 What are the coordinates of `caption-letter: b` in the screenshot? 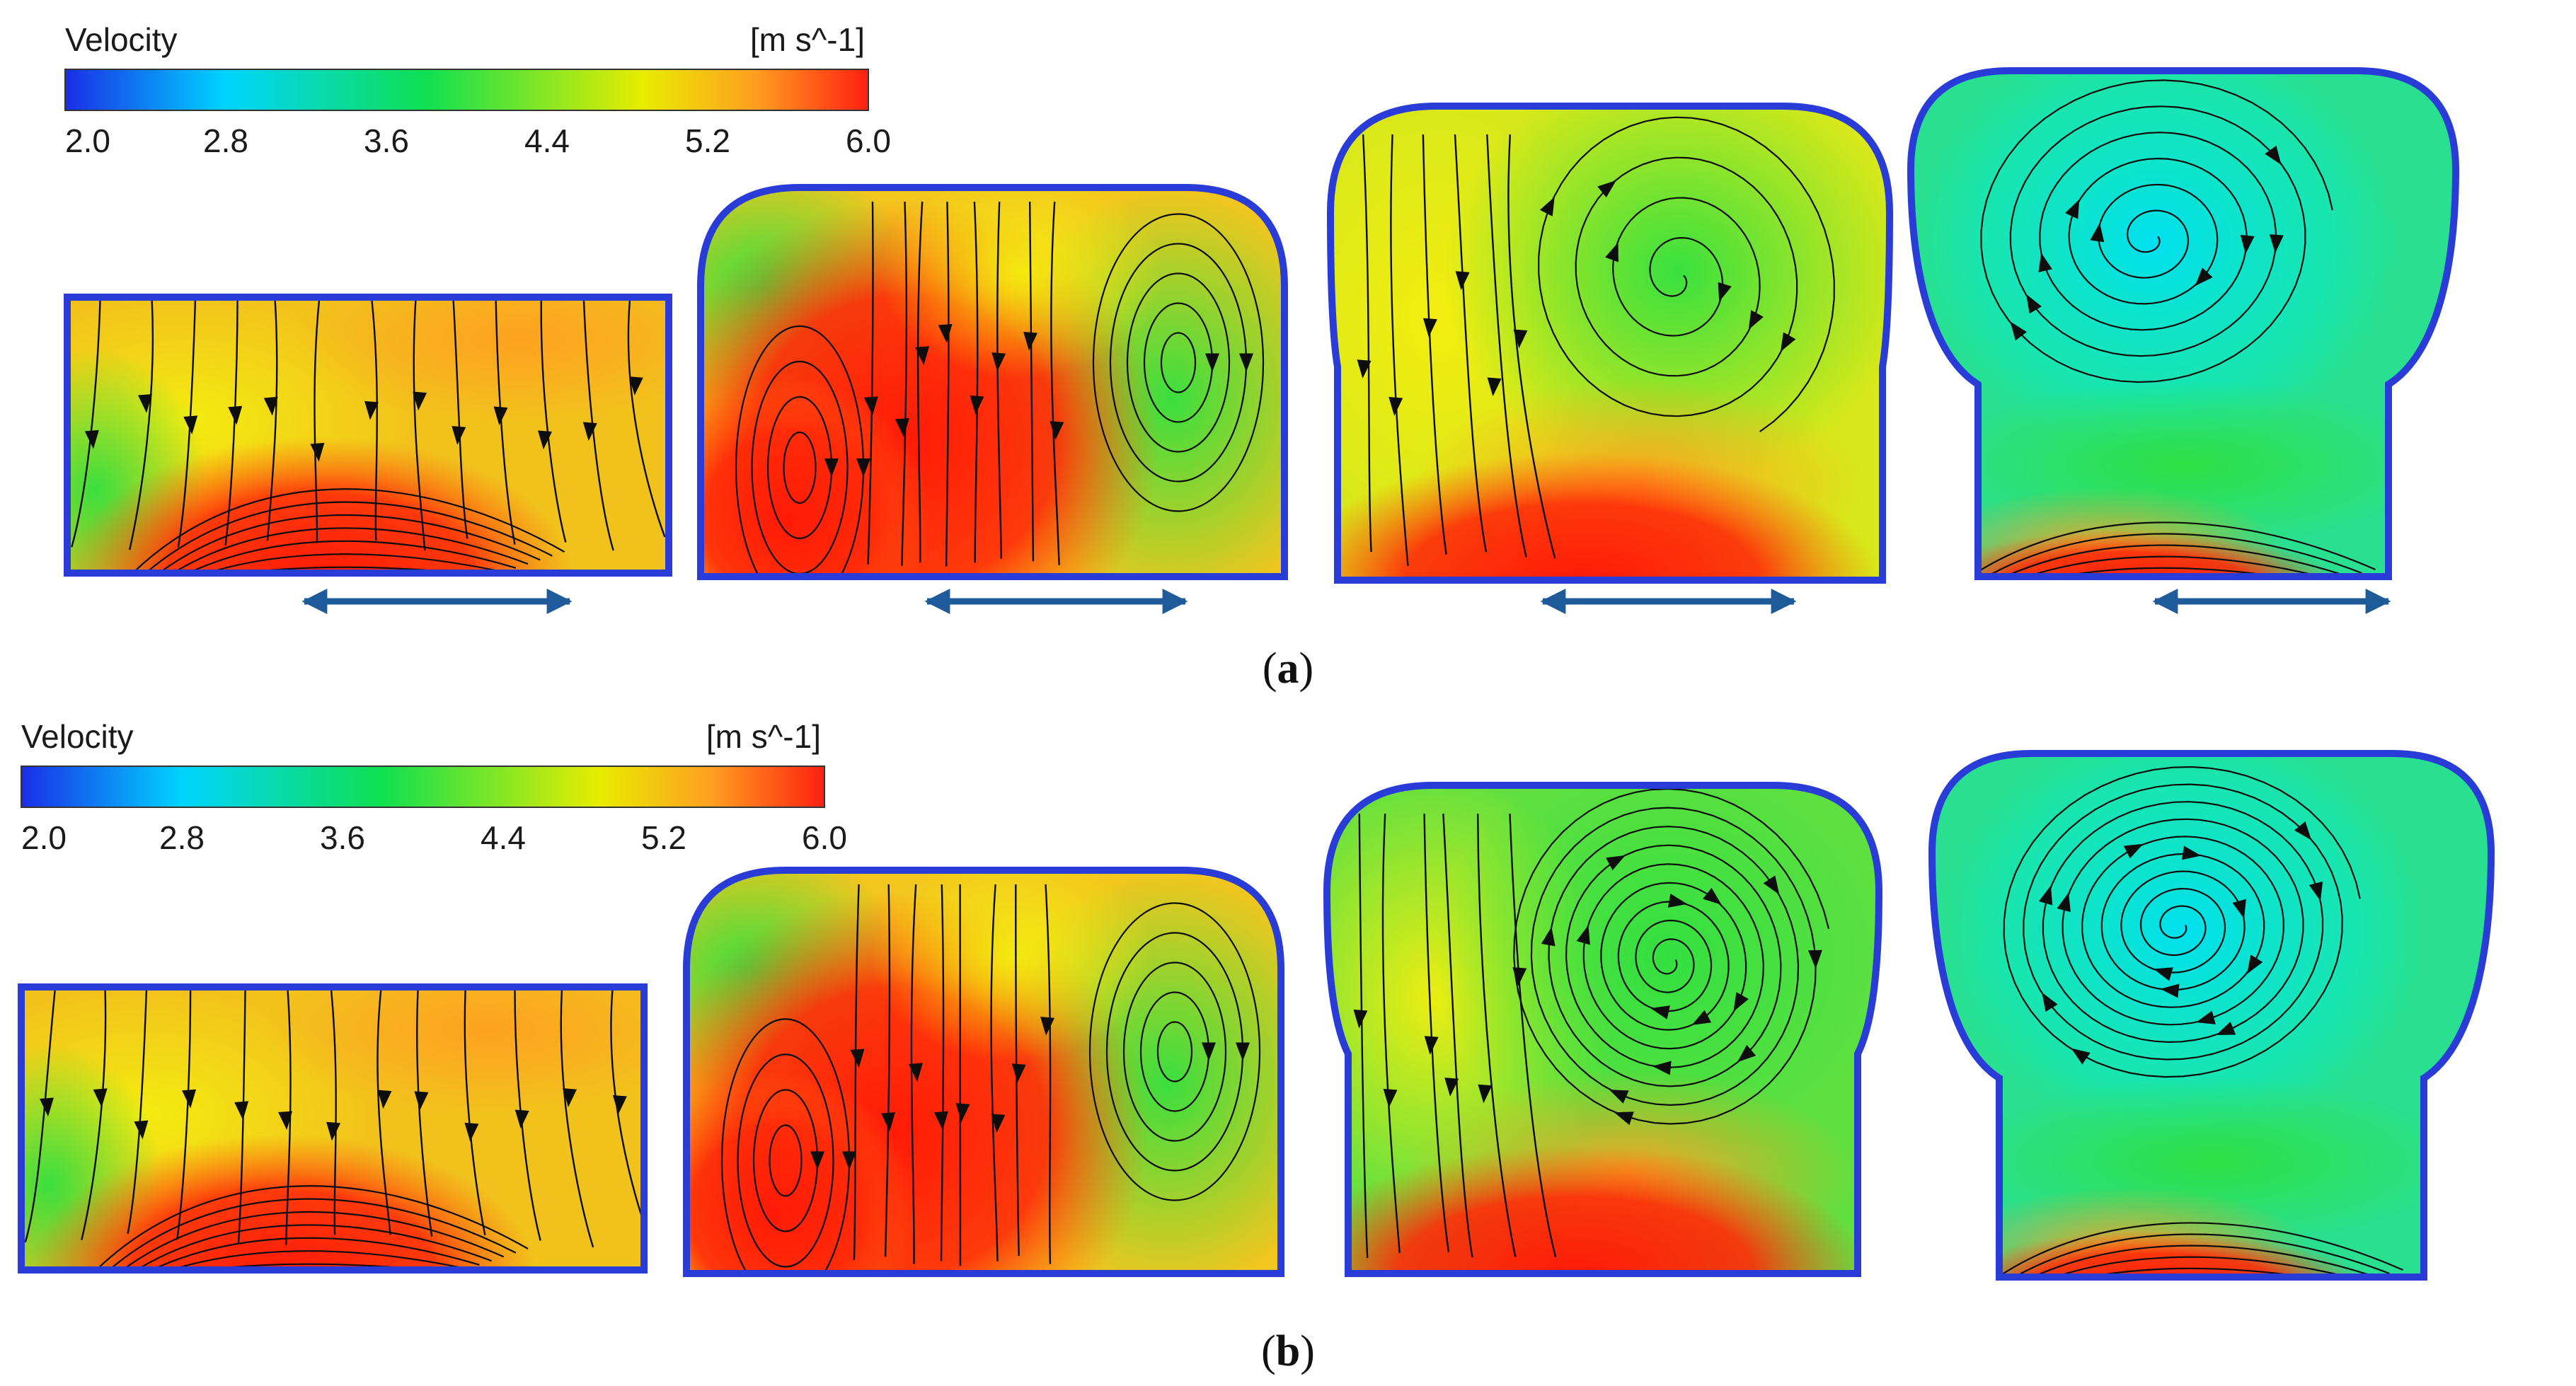 It's located at (1288, 1351).